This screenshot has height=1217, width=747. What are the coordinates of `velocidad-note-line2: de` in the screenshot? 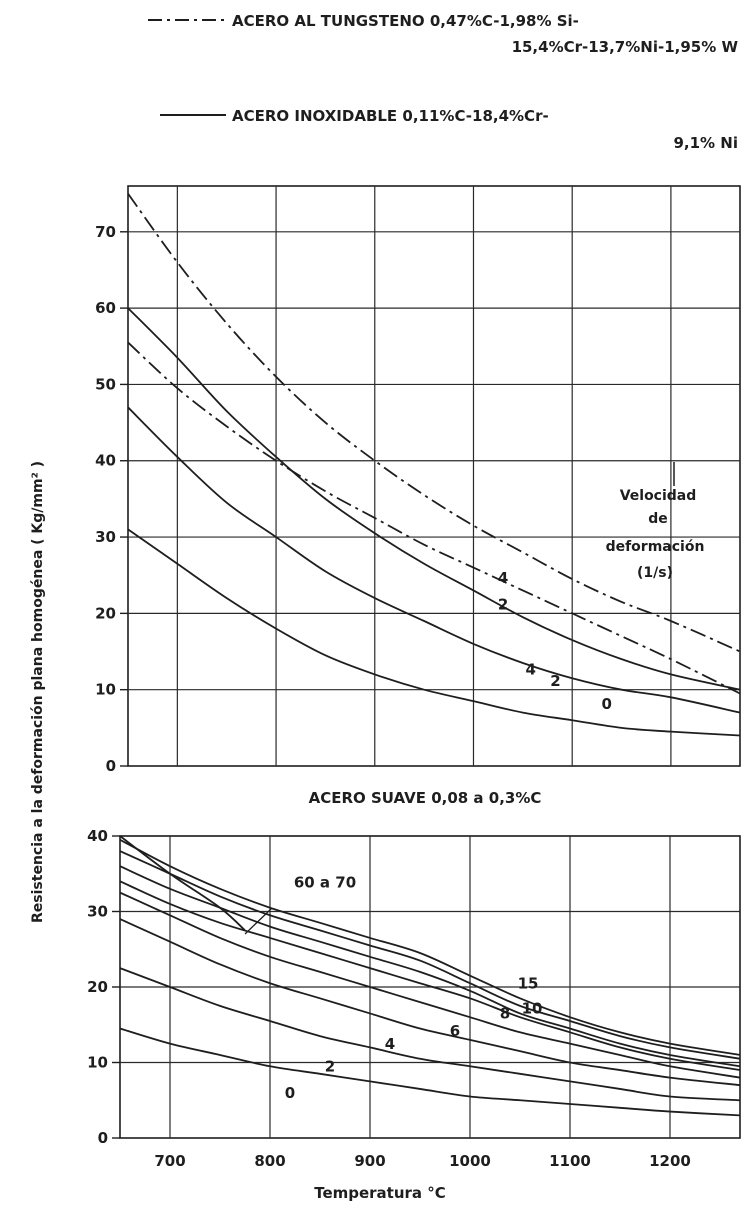 It's located at (658, 519).